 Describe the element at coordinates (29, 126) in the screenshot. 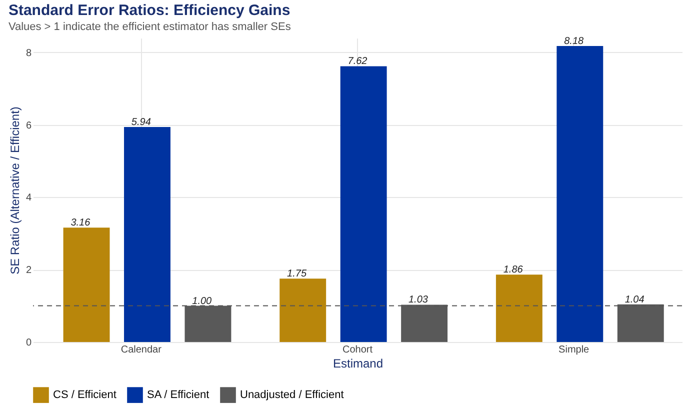

I see `y-tick-label: 6` at that location.